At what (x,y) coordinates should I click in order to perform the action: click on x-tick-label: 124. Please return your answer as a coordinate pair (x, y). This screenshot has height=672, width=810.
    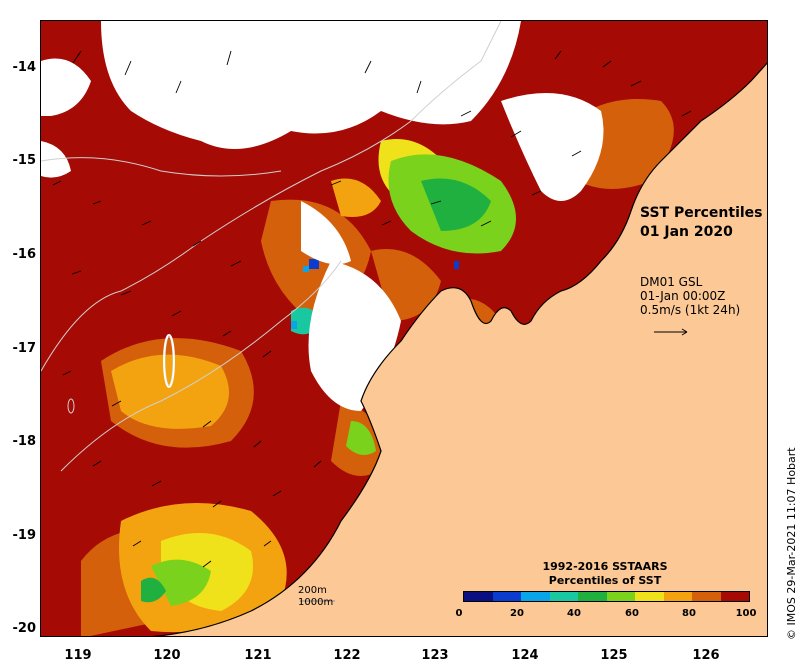
    Looking at the image, I should click on (525, 655).